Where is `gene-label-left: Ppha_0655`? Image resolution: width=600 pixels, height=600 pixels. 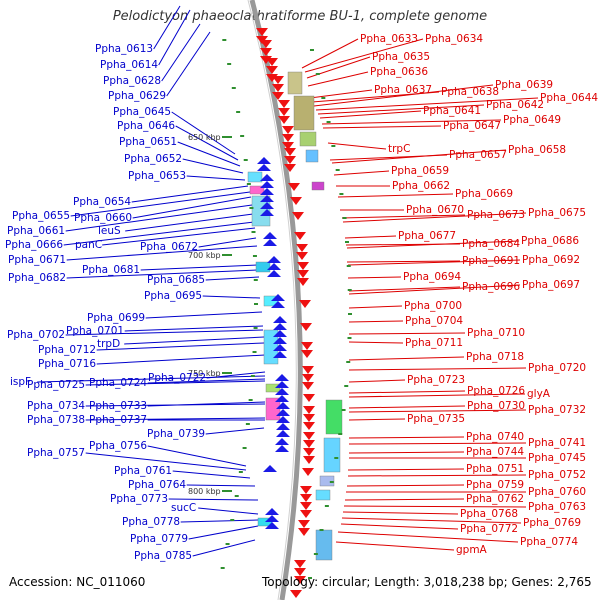
gene-label-left: Ppha_0655 is located at coordinates (41, 216).